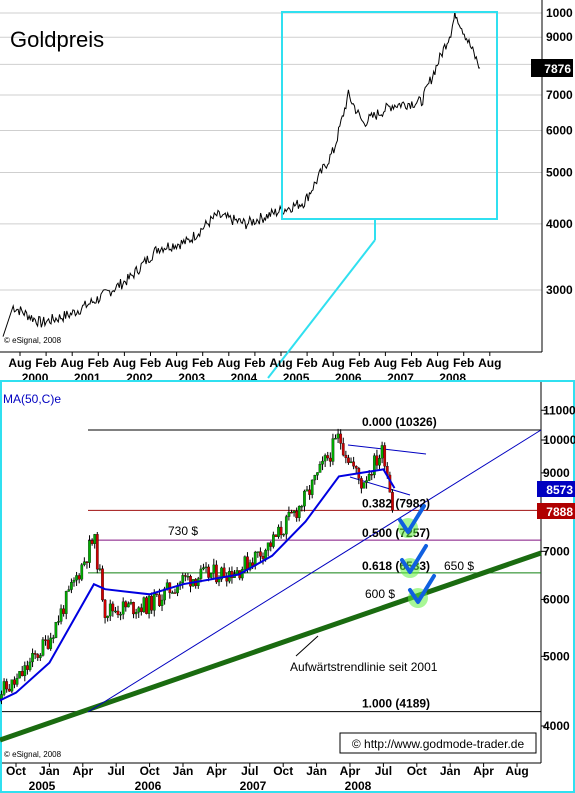 This screenshot has width=575, height=793. I want to click on zoom-frame, so click(389, 115).